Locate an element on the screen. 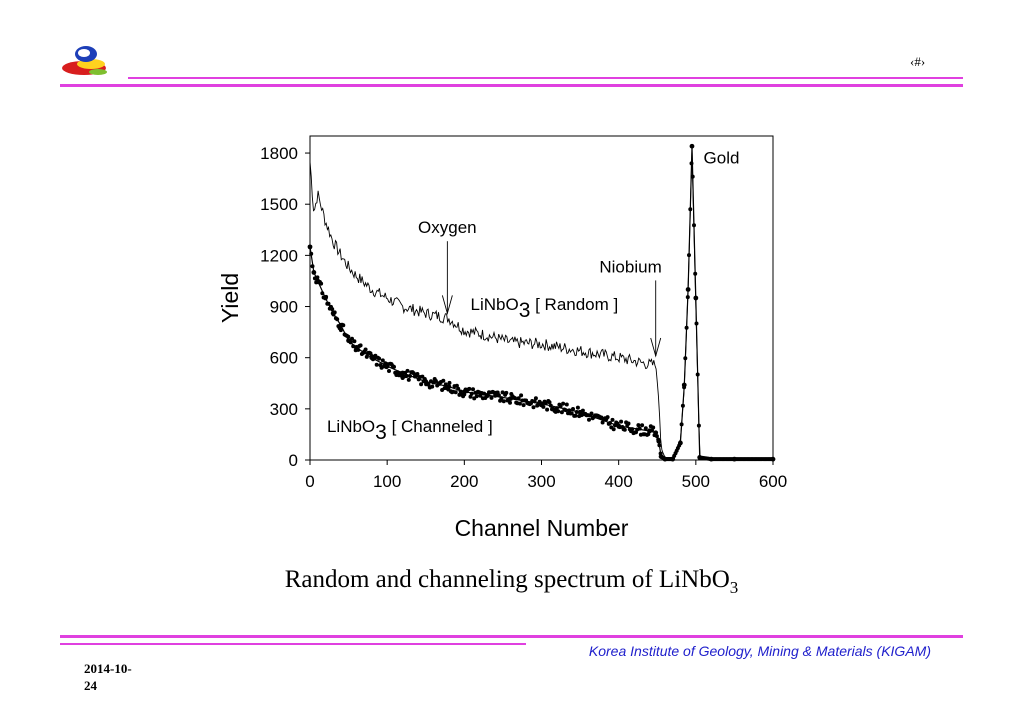 This screenshot has height=708, width=1023. annotation-label: Gold is located at coordinates (722, 157).